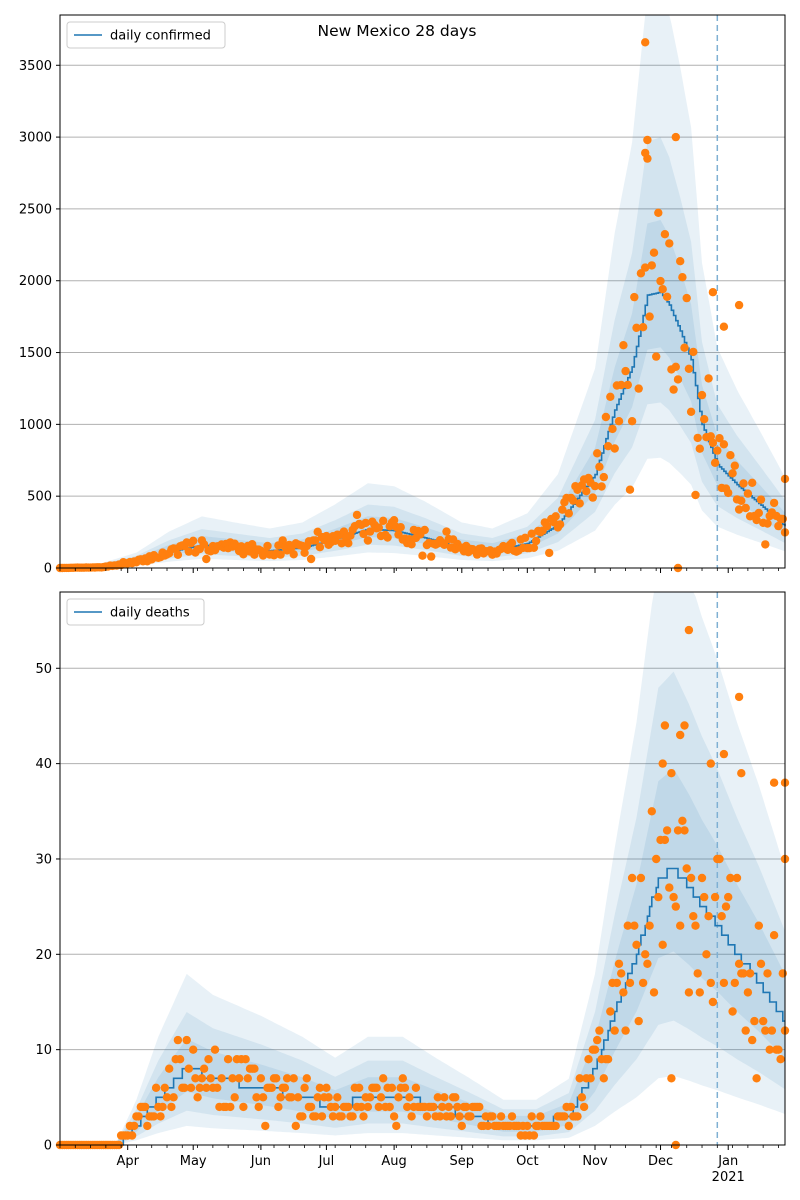 This screenshot has width=800, height=1200. I want to click on y-tick-label: 2500, so click(35, 209).